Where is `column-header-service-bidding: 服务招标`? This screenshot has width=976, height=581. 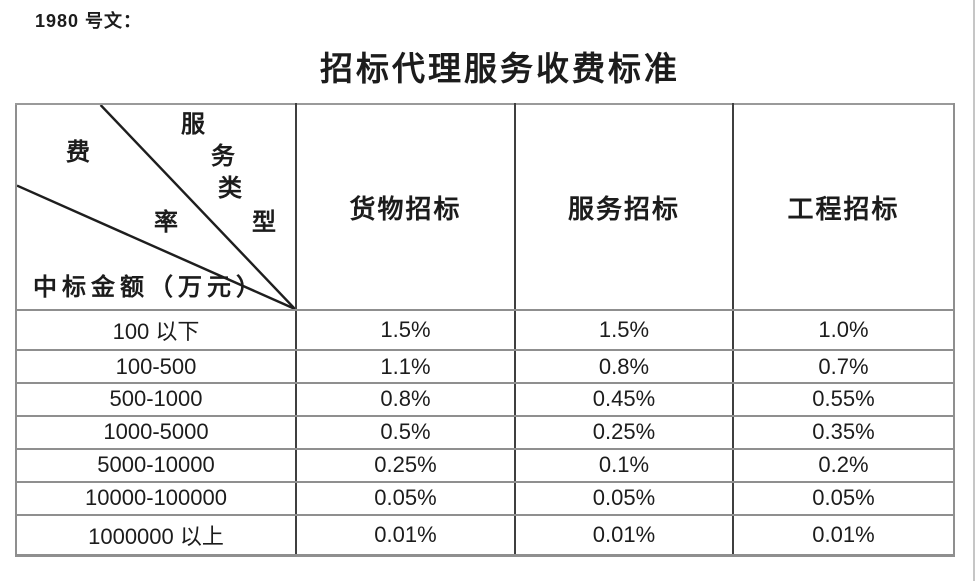 column-header-service-bidding: 服务招标 is located at coordinates (624, 207).